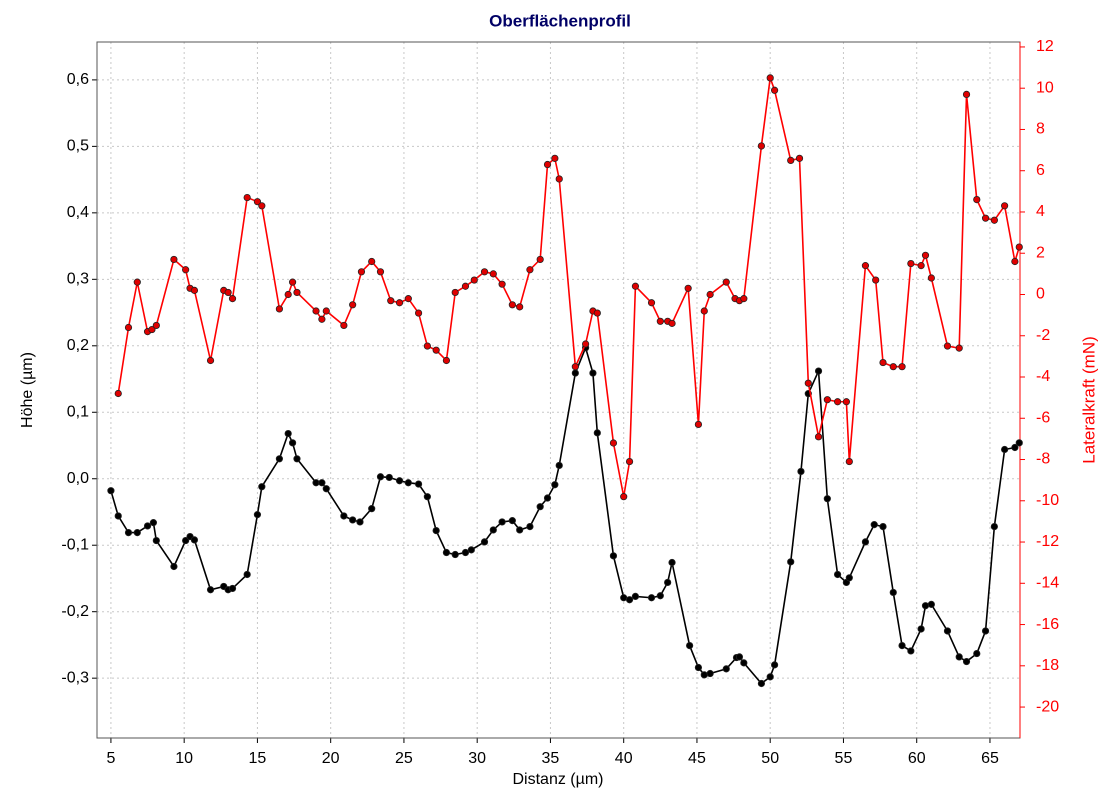  What do you see at coordinates (1047, 583) in the screenshot?
I see `y2-tick-label: -14` at bounding box center [1047, 583].